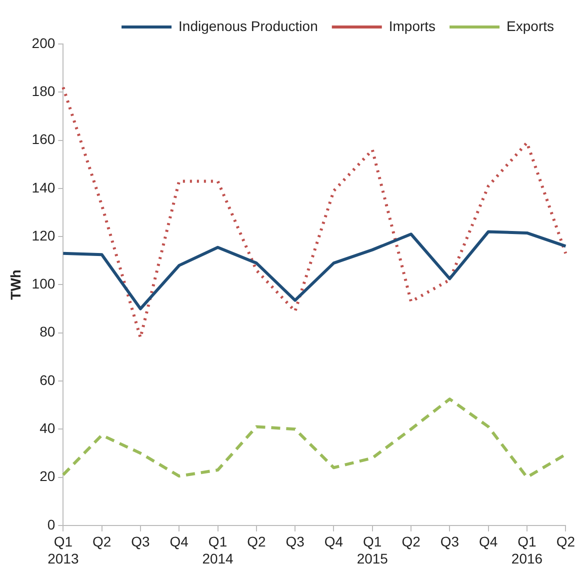 The image size is (578, 571). Describe the element at coordinates (44, 284) in the screenshot. I see `y-tick-label: 100` at that location.